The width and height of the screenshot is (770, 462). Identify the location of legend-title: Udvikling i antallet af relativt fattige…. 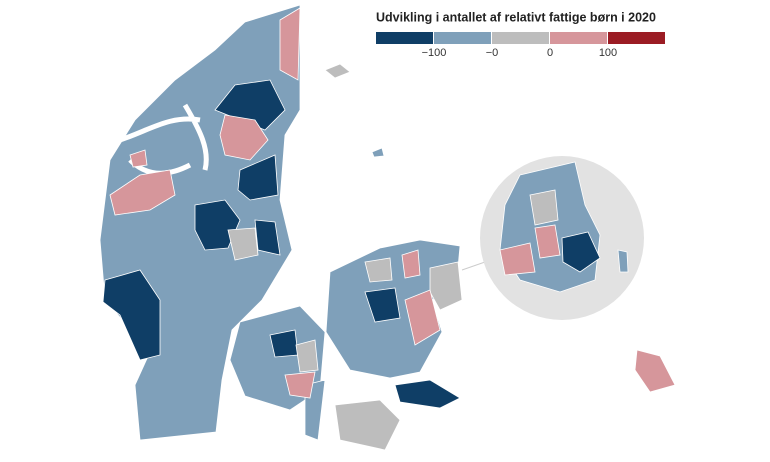
(516, 17).